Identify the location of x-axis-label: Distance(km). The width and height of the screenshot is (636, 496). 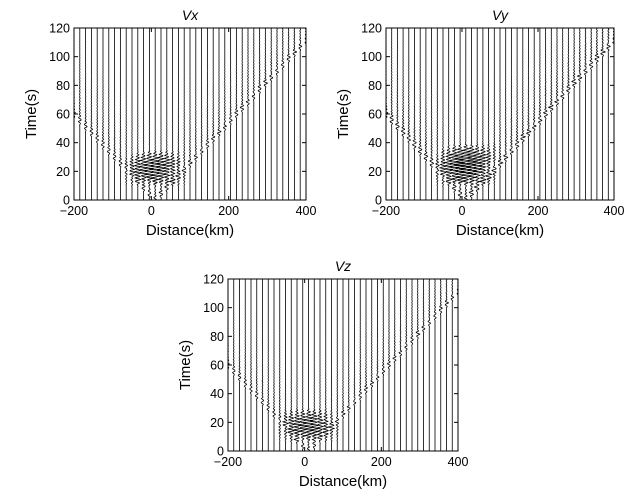
(500, 230).